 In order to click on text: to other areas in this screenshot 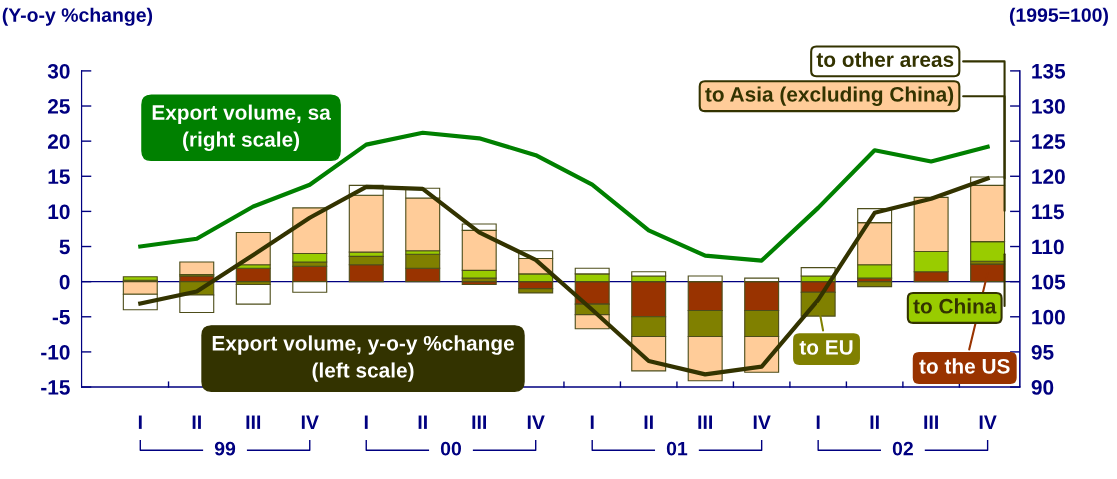, I will do `click(885, 59)`.